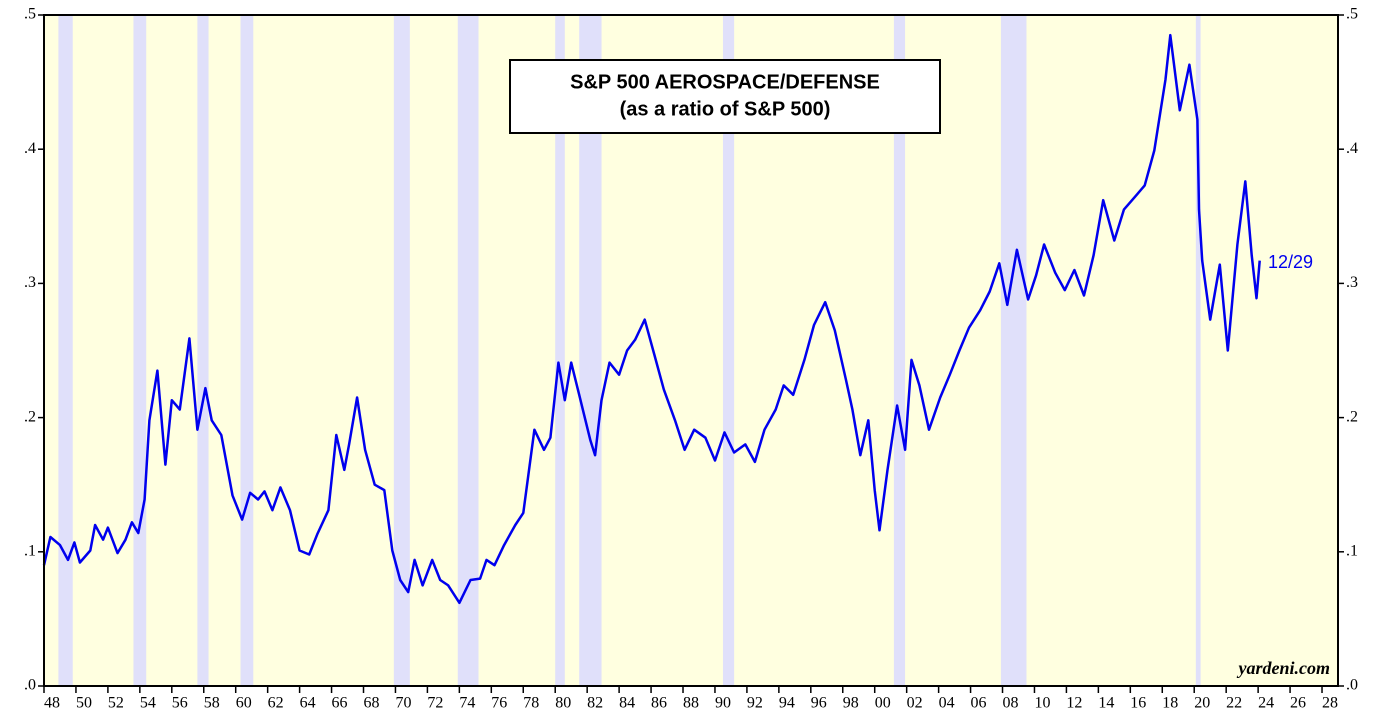  What do you see at coordinates (659, 703) in the screenshot?
I see `x-tick-label: 86` at bounding box center [659, 703].